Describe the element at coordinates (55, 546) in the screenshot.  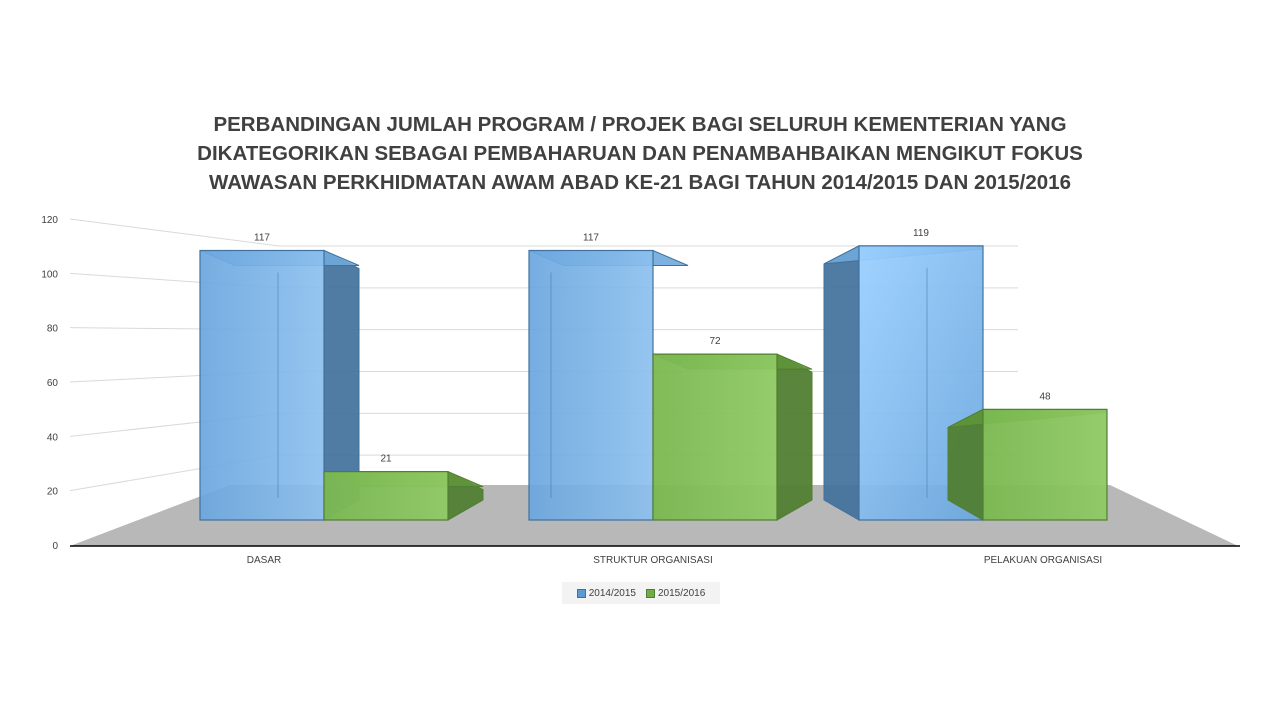
I see `y-tick-label-0: 0` at that location.